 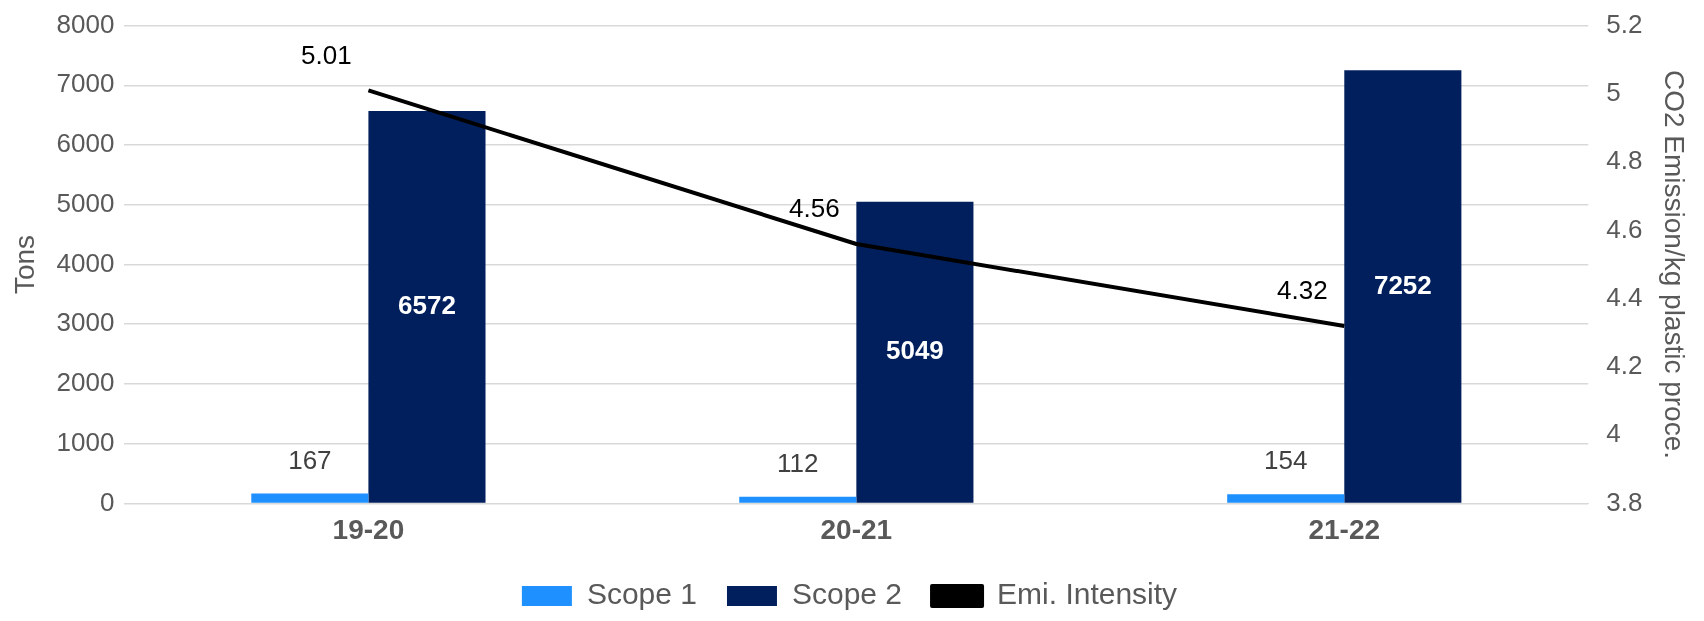 I want to click on y-tick-label: 8000, so click(x=85, y=23).